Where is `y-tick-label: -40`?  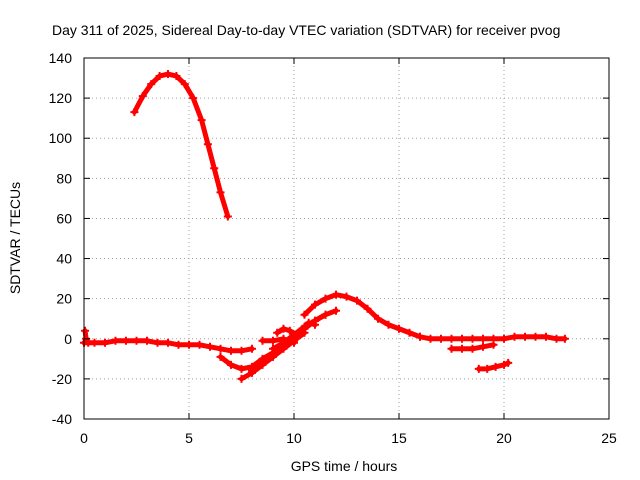 y-tick-label: -40 is located at coordinates (62, 419).